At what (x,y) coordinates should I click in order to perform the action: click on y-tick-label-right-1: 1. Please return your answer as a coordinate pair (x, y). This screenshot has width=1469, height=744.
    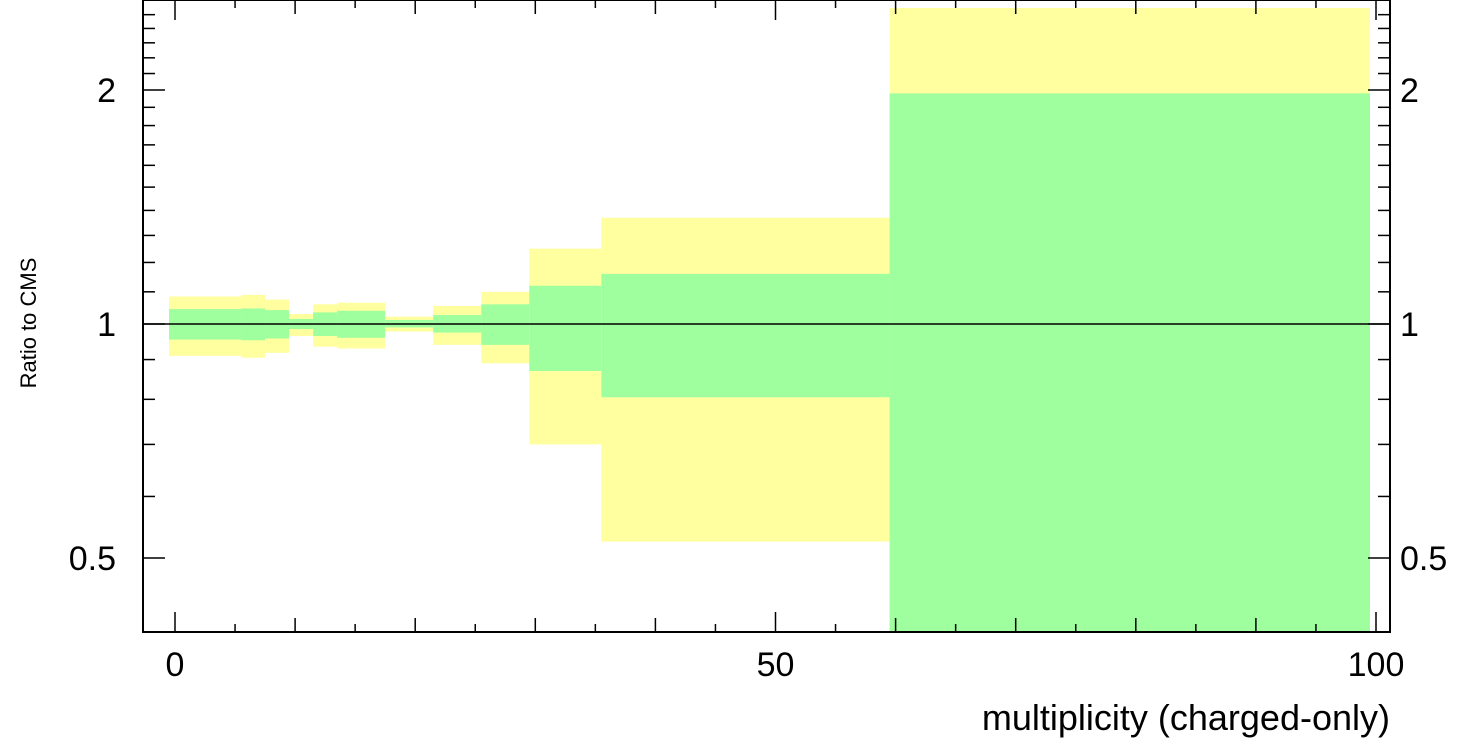
    Looking at the image, I should click on (1409, 325).